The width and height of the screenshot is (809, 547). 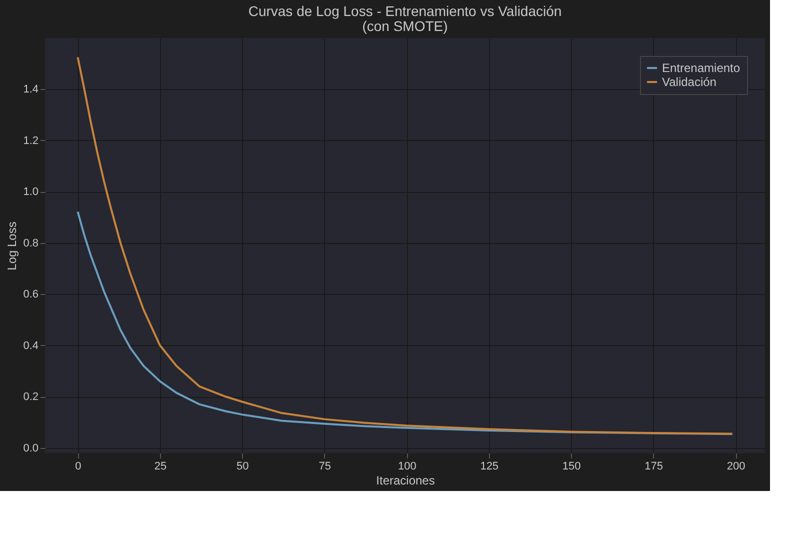 What do you see at coordinates (571, 466) in the screenshot?
I see `x-tick-label: 150` at bounding box center [571, 466].